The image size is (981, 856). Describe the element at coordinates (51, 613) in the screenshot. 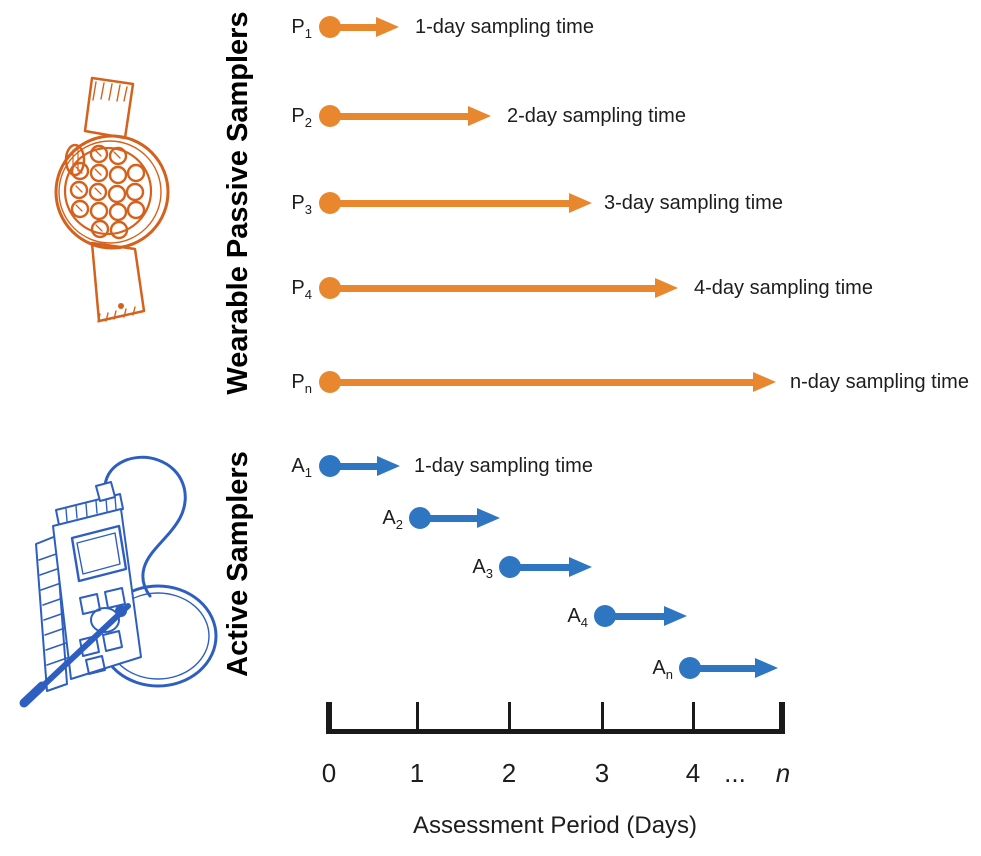

I see `pump-back-ribs` at that location.